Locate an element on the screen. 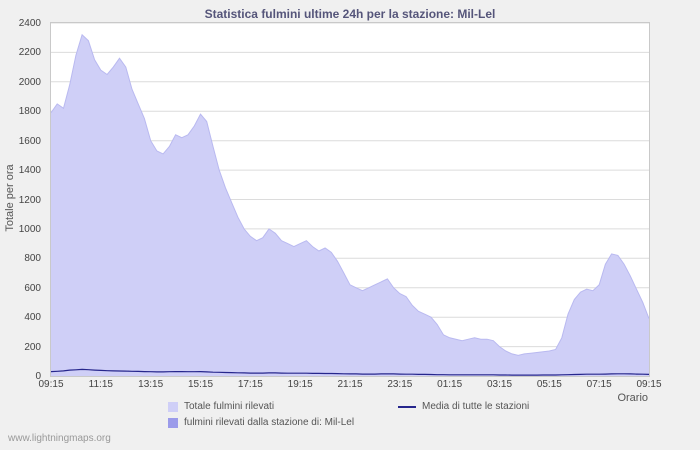  y-tick-label: 1000 is located at coordinates (29, 229).